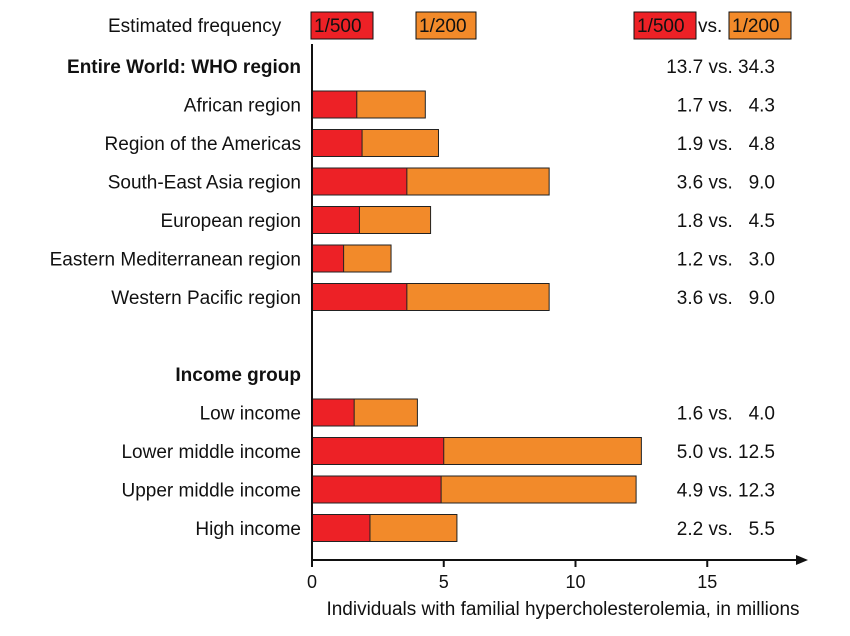 This screenshot has height=636, width=850. What do you see at coordinates (206, 298) in the screenshot?
I see `row-label: Western Pacific region` at bounding box center [206, 298].